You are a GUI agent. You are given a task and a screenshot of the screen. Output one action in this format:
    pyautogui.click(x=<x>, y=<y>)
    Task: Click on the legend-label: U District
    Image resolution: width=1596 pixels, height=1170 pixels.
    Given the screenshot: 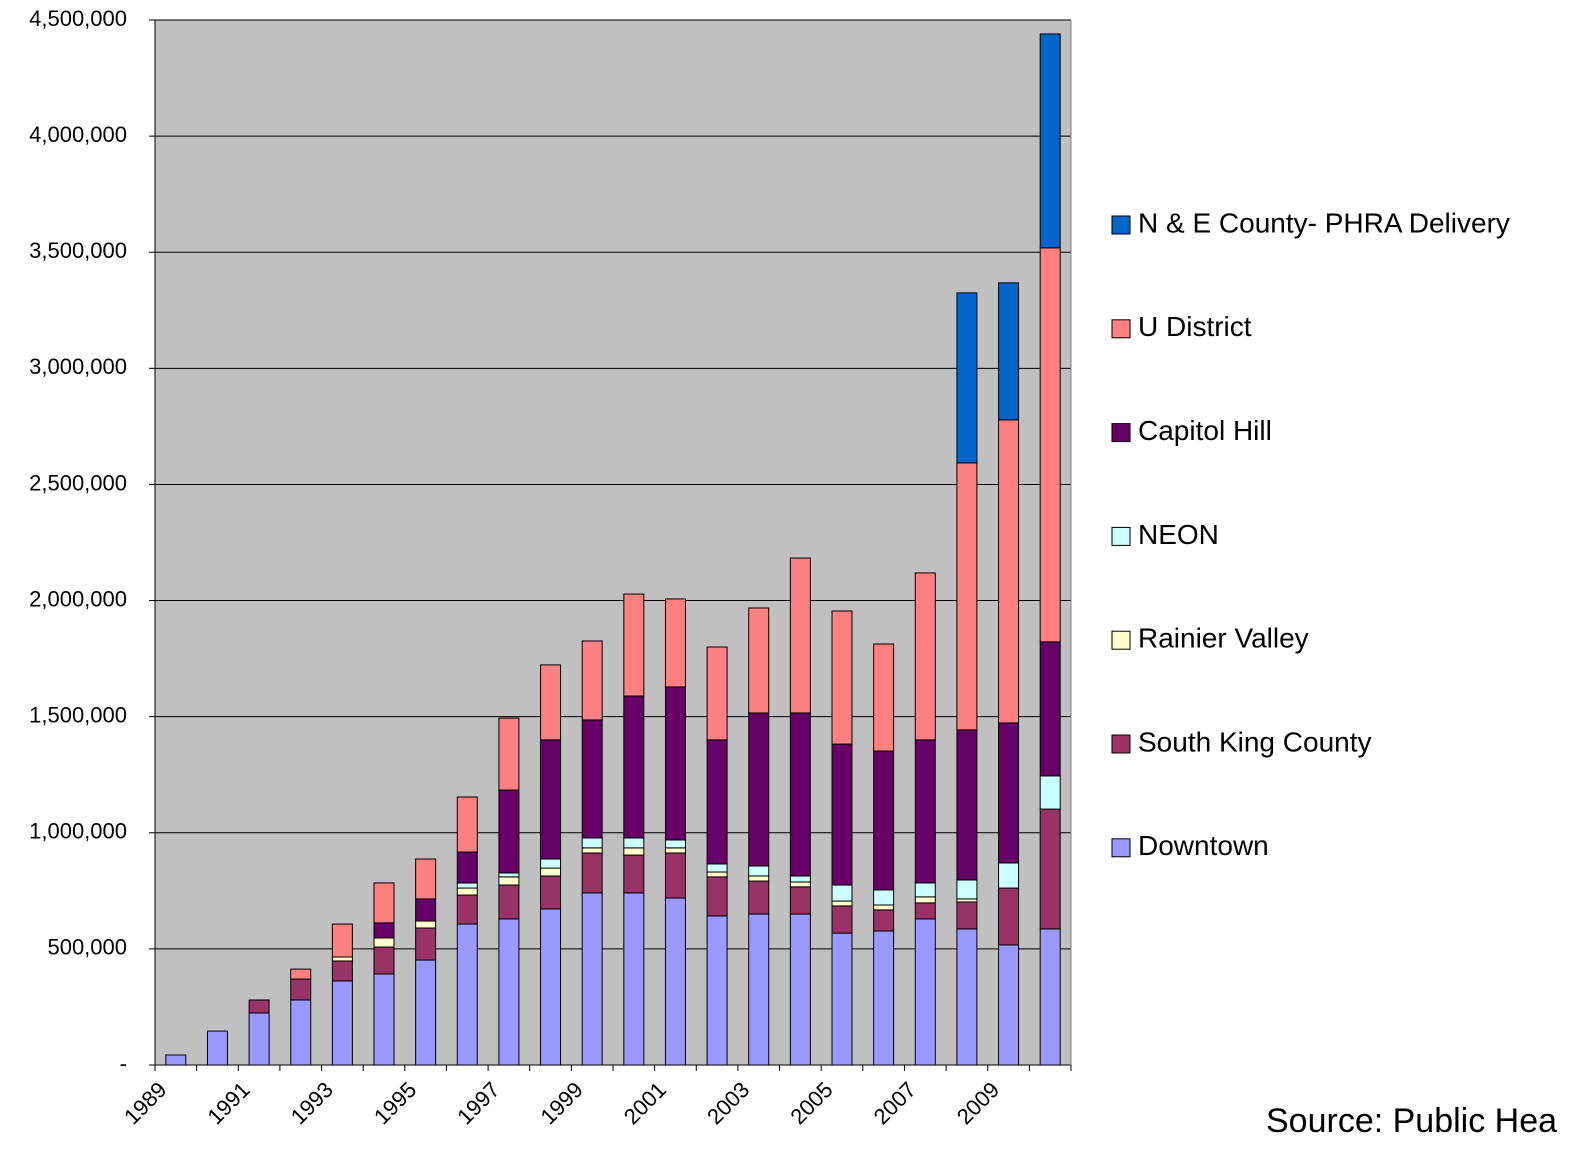 What is the action you would take?
    pyautogui.click(x=1195, y=326)
    